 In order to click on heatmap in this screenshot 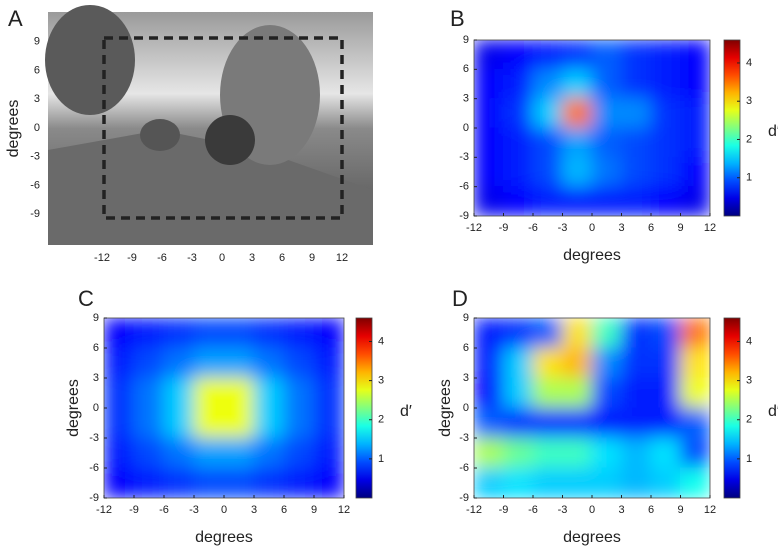, I will do `click(592, 408)`.